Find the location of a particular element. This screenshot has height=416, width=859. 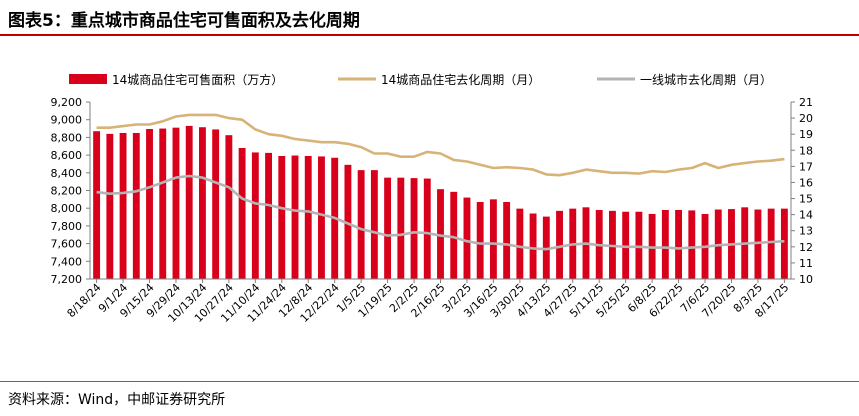

right-tick-label: 16 is located at coordinates (806, 182).